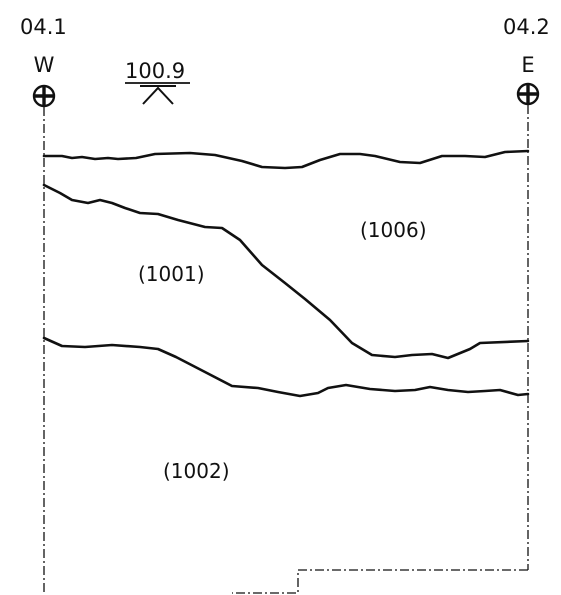  I want to click on datum-level: 100.9, so click(157, 82).